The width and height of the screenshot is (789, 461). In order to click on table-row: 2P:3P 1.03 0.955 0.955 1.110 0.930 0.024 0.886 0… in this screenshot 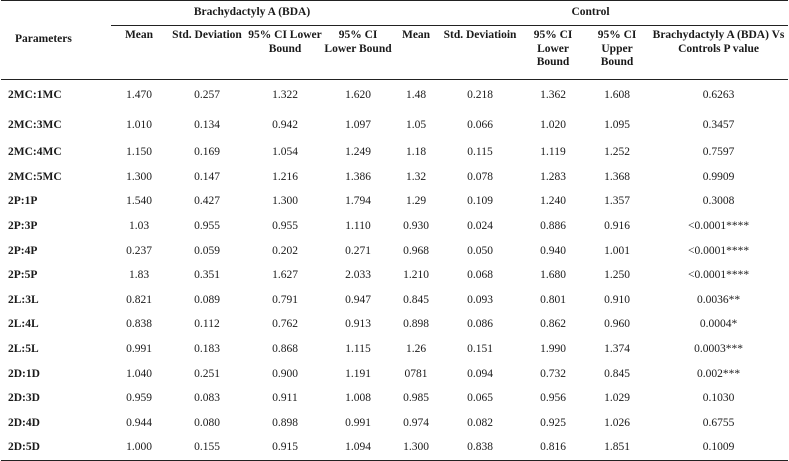, I will do `click(394, 226)`.